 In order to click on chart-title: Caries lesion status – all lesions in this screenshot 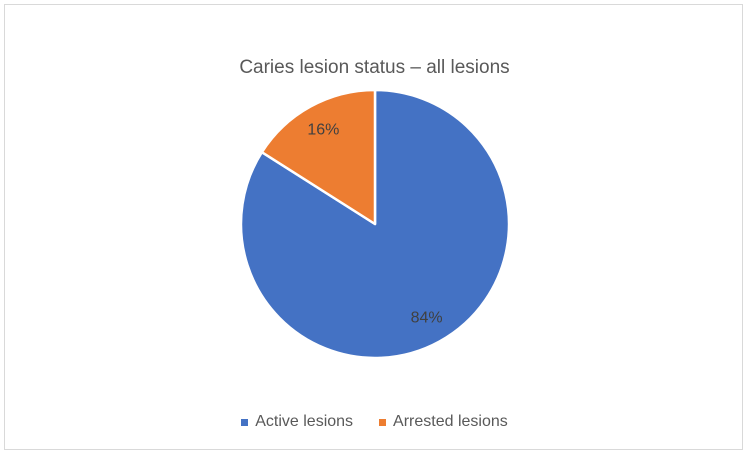, I will do `click(374, 67)`.